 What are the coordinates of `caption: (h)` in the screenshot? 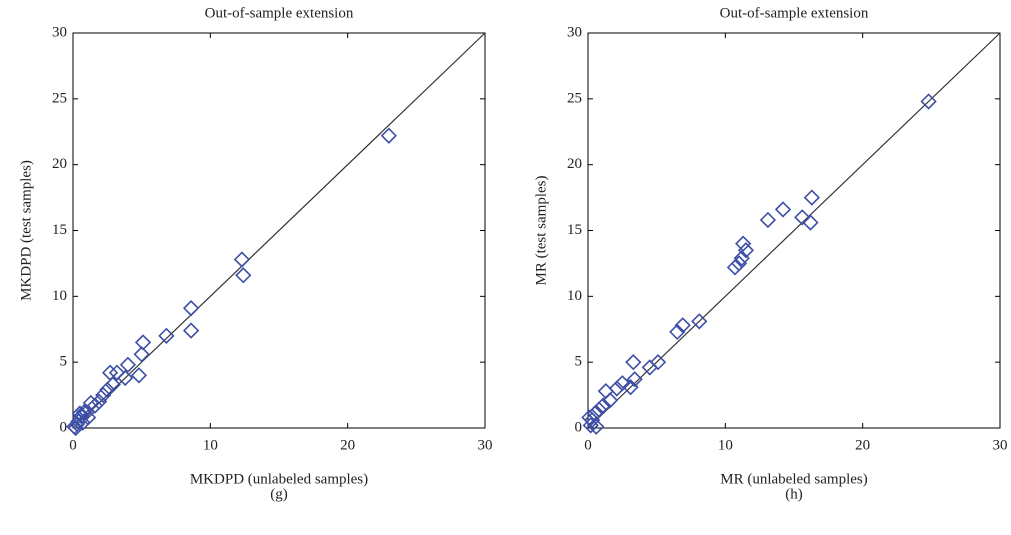 It's located at (794, 494).